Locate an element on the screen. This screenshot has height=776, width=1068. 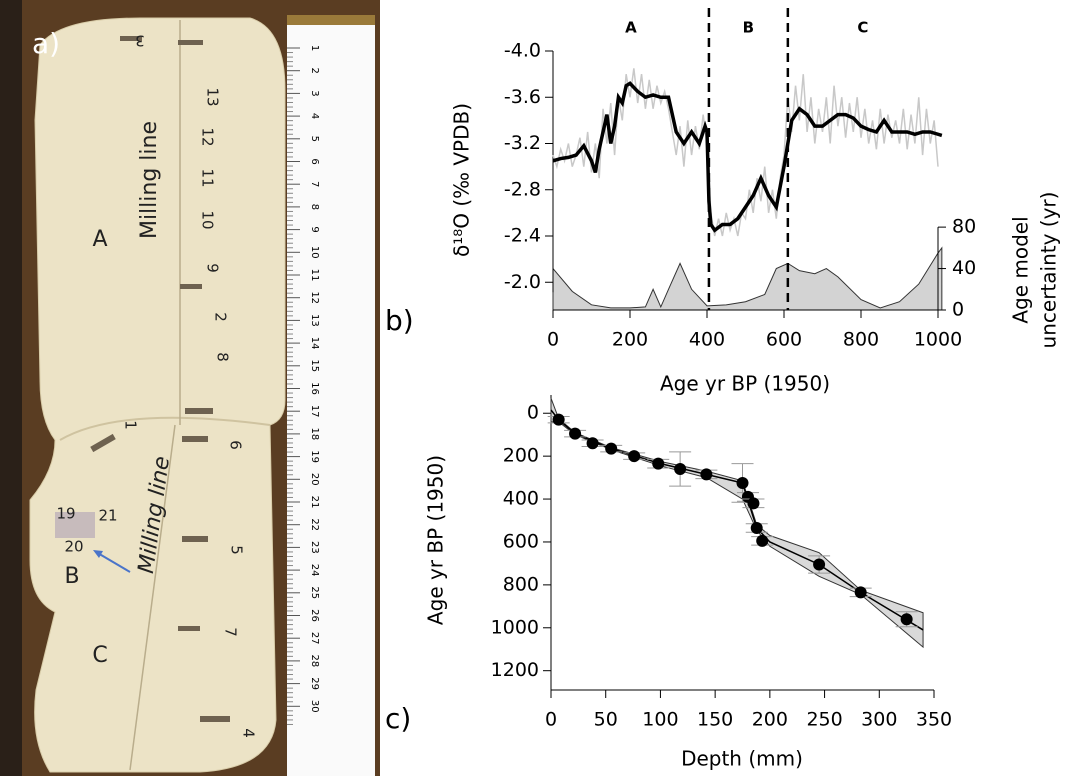
ruler-number: 13 is located at coordinates (314, 320).